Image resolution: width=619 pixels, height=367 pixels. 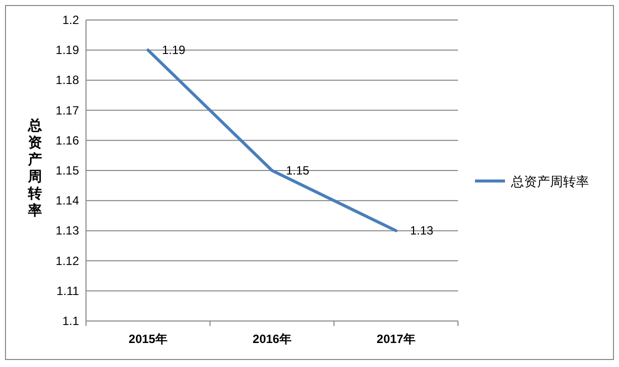 I want to click on y-tick-label: 1.16, so click(x=68, y=140).